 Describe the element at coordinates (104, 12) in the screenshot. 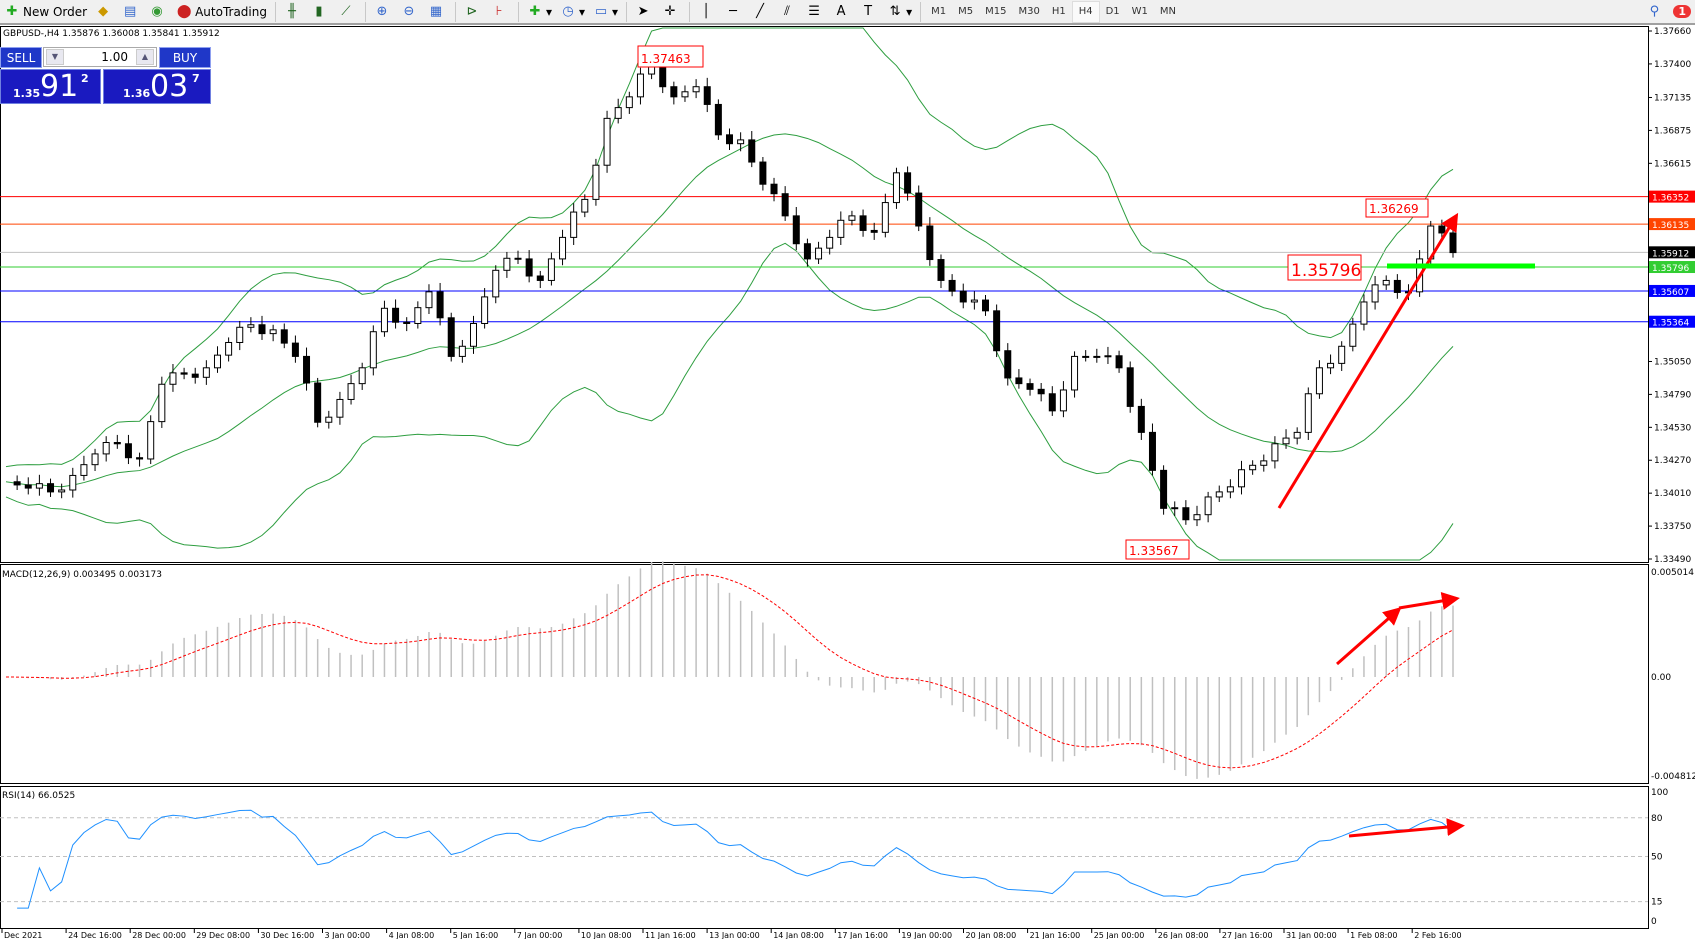

I see `metaeditor-button: ◆` at that location.